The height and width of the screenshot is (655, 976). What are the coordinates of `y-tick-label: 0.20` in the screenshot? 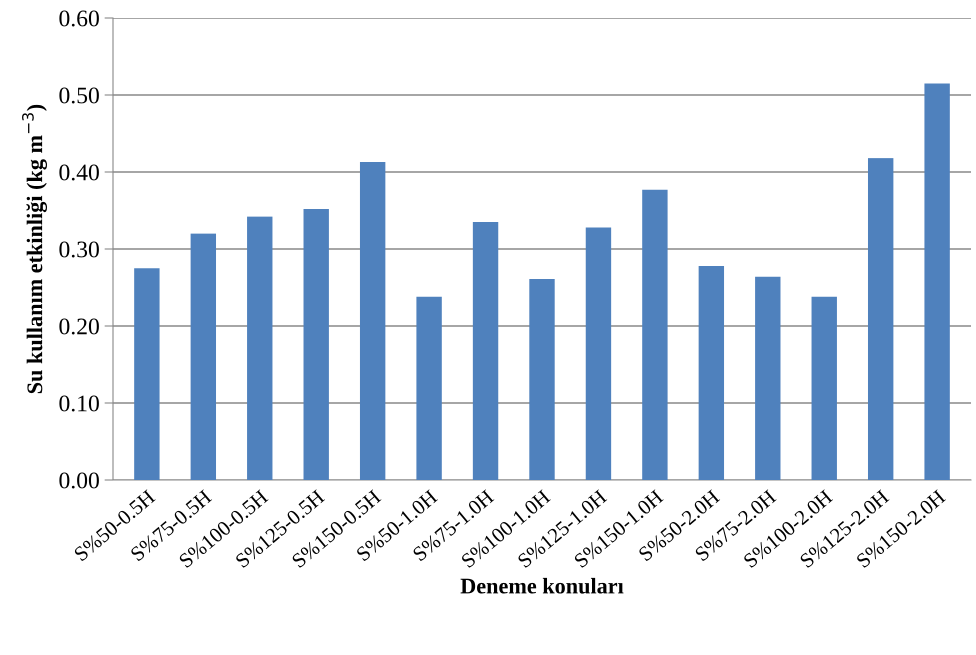 It's located at (79, 326).